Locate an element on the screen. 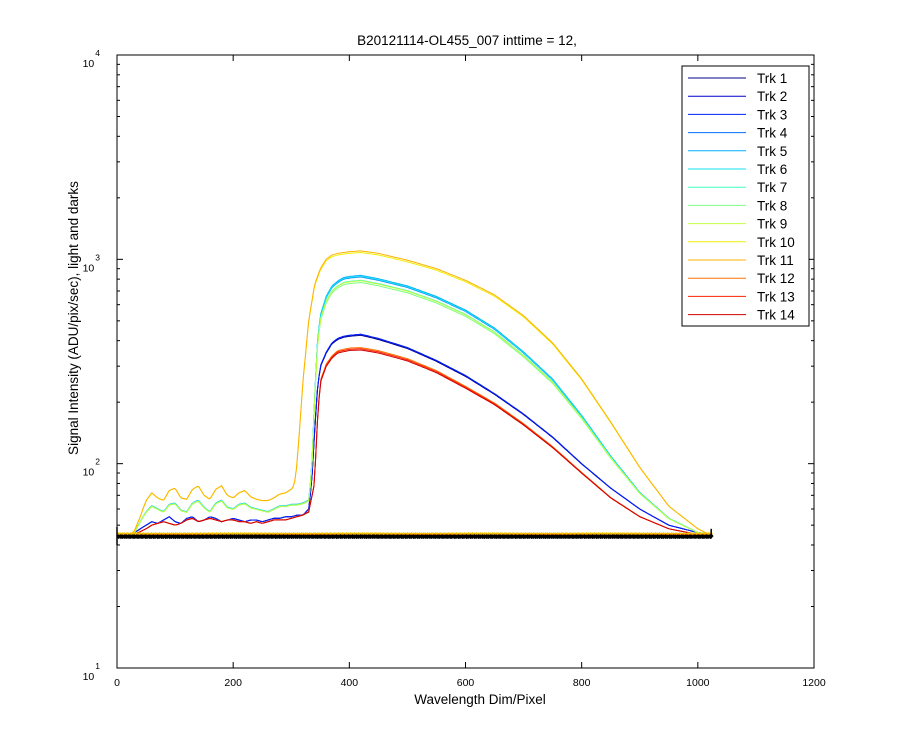 This screenshot has height=750, width=900. y-tick-label: 103 is located at coordinates (92, 263).